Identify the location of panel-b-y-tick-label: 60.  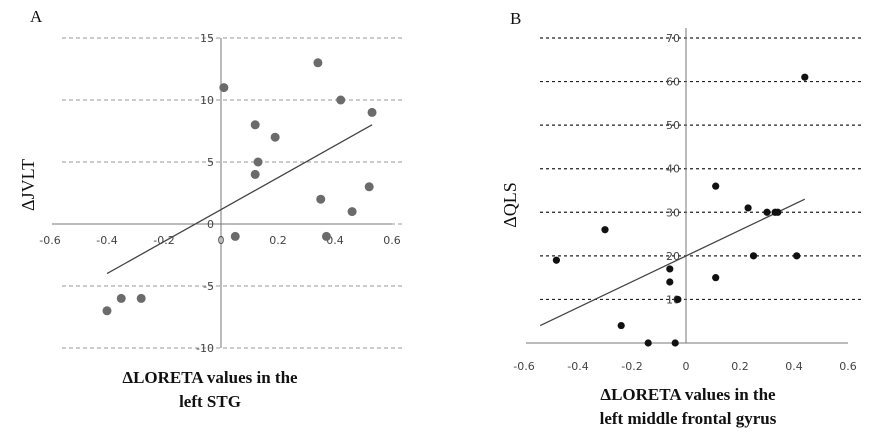
(673, 82).